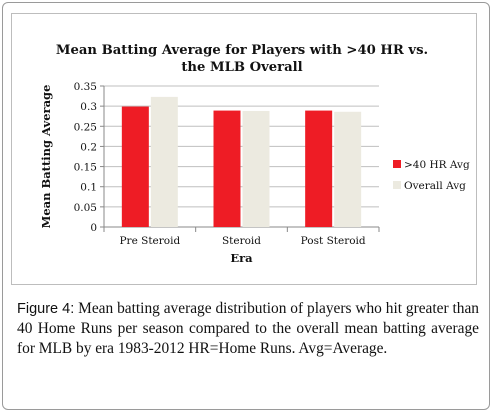  What do you see at coordinates (241, 241) in the screenshot?
I see `x-tick-label: Steroid` at bounding box center [241, 241].